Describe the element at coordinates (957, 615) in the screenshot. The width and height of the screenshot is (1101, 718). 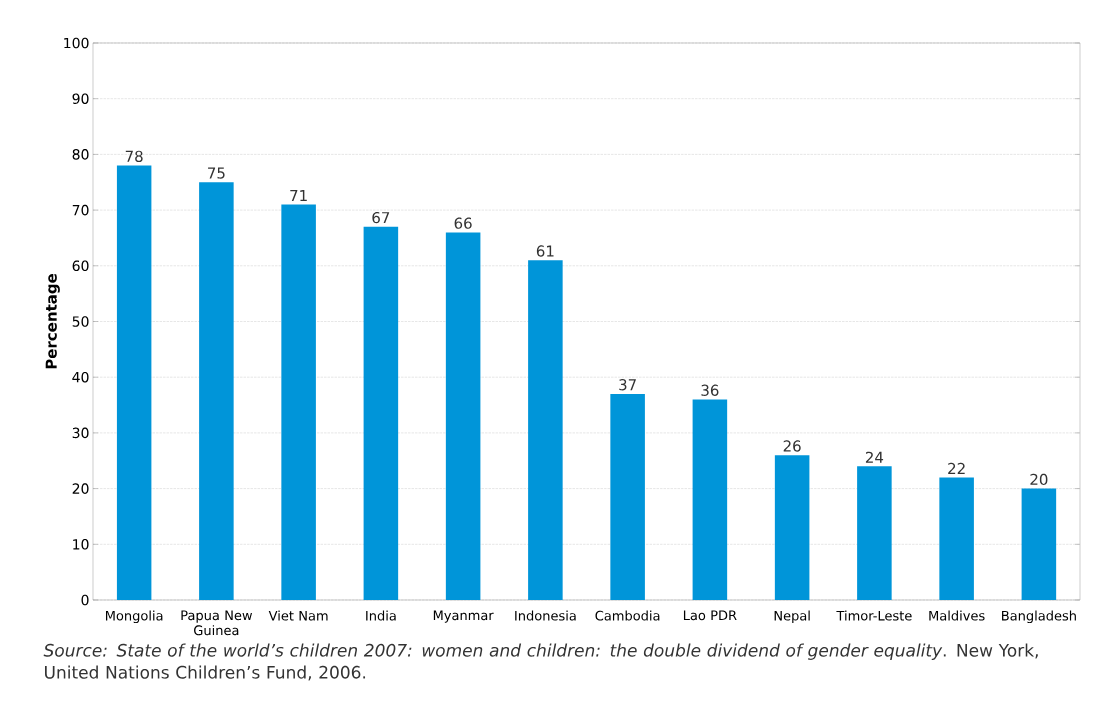
I see `x-tick-label: Maldives` at that location.